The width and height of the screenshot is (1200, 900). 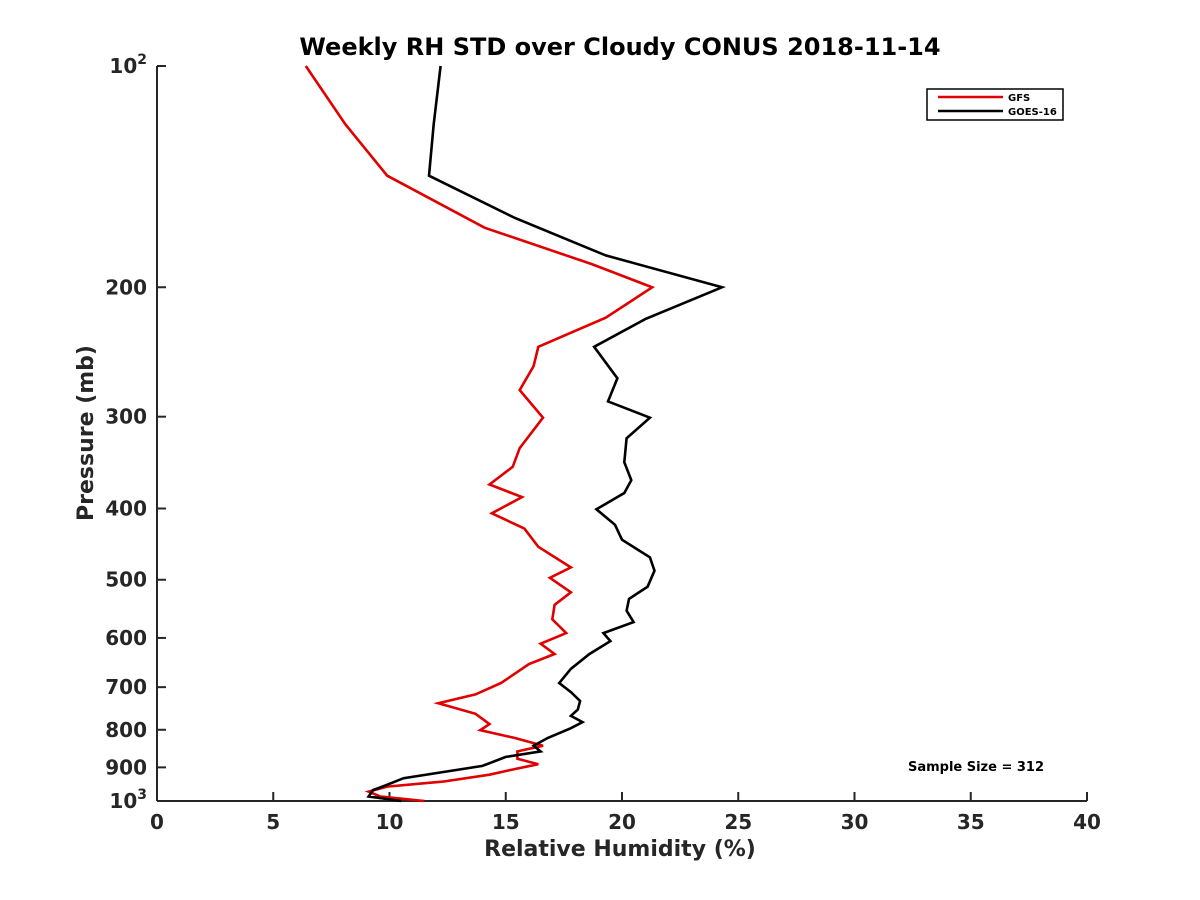 What do you see at coordinates (976, 767) in the screenshot?
I see `sample-size-annotation: Sample Size = 312` at bounding box center [976, 767].